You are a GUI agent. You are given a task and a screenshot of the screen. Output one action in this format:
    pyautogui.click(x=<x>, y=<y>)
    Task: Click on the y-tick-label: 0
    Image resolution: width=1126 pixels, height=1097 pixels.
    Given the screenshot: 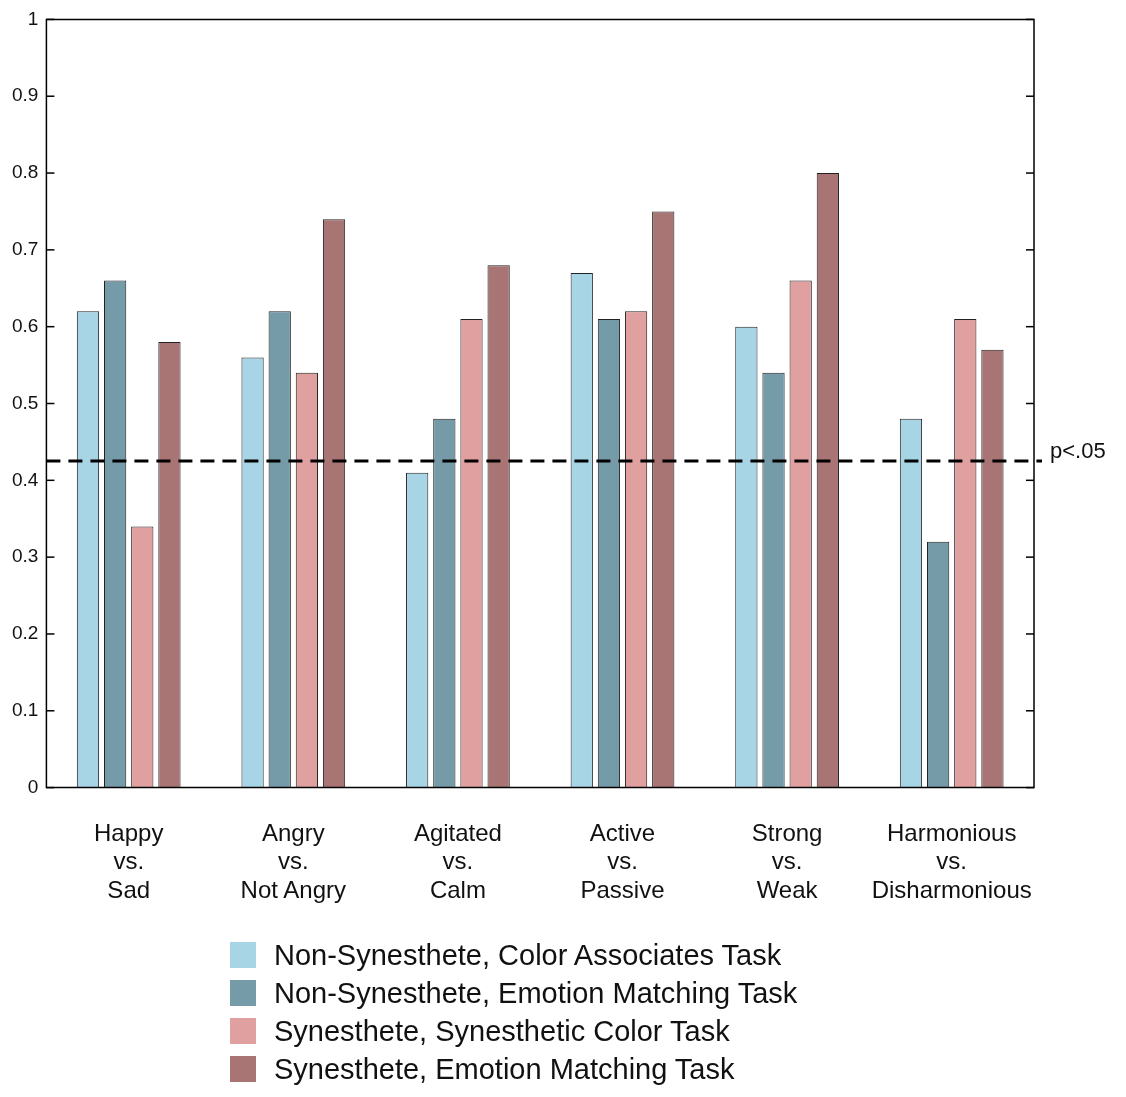 What is the action you would take?
    pyautogui.click(x=33, y=786)
    